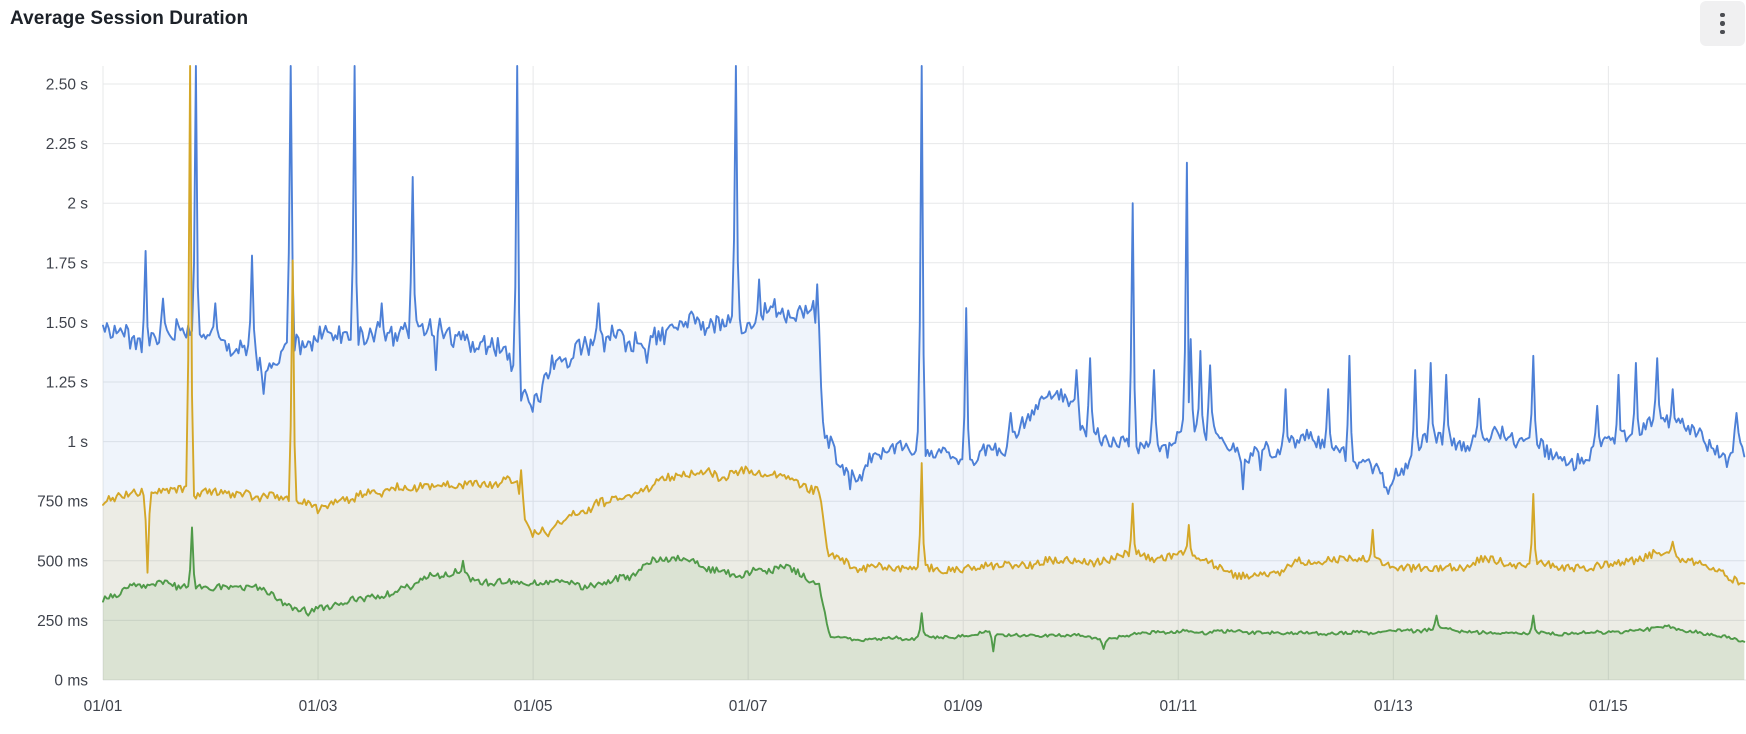  I want to click on panel-title: Average Session Duration, so click(129, 18).